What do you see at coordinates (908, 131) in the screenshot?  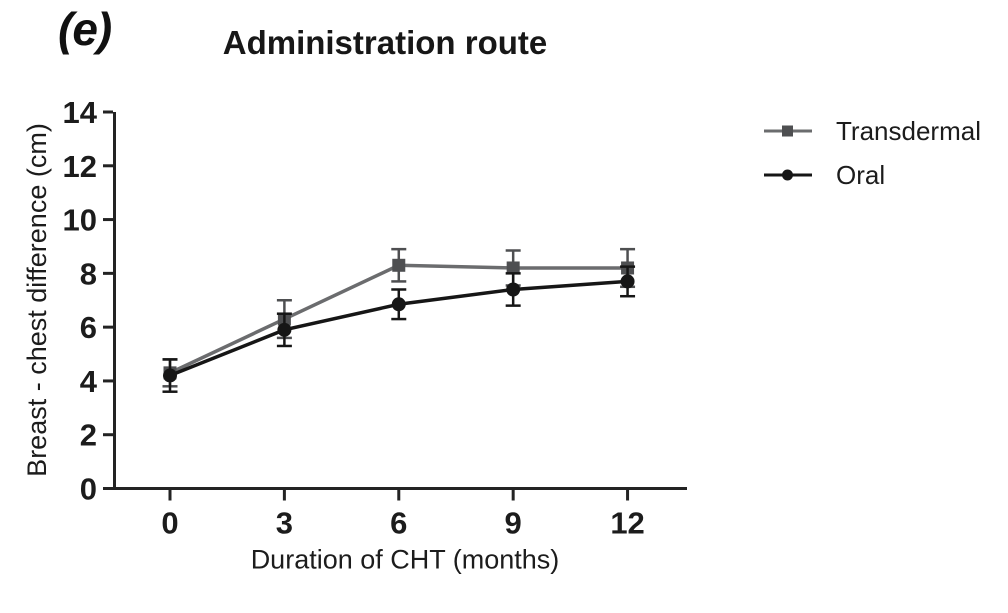 I see `legend-label-transdermal: Transdermal` at bounding box center [908, 131].